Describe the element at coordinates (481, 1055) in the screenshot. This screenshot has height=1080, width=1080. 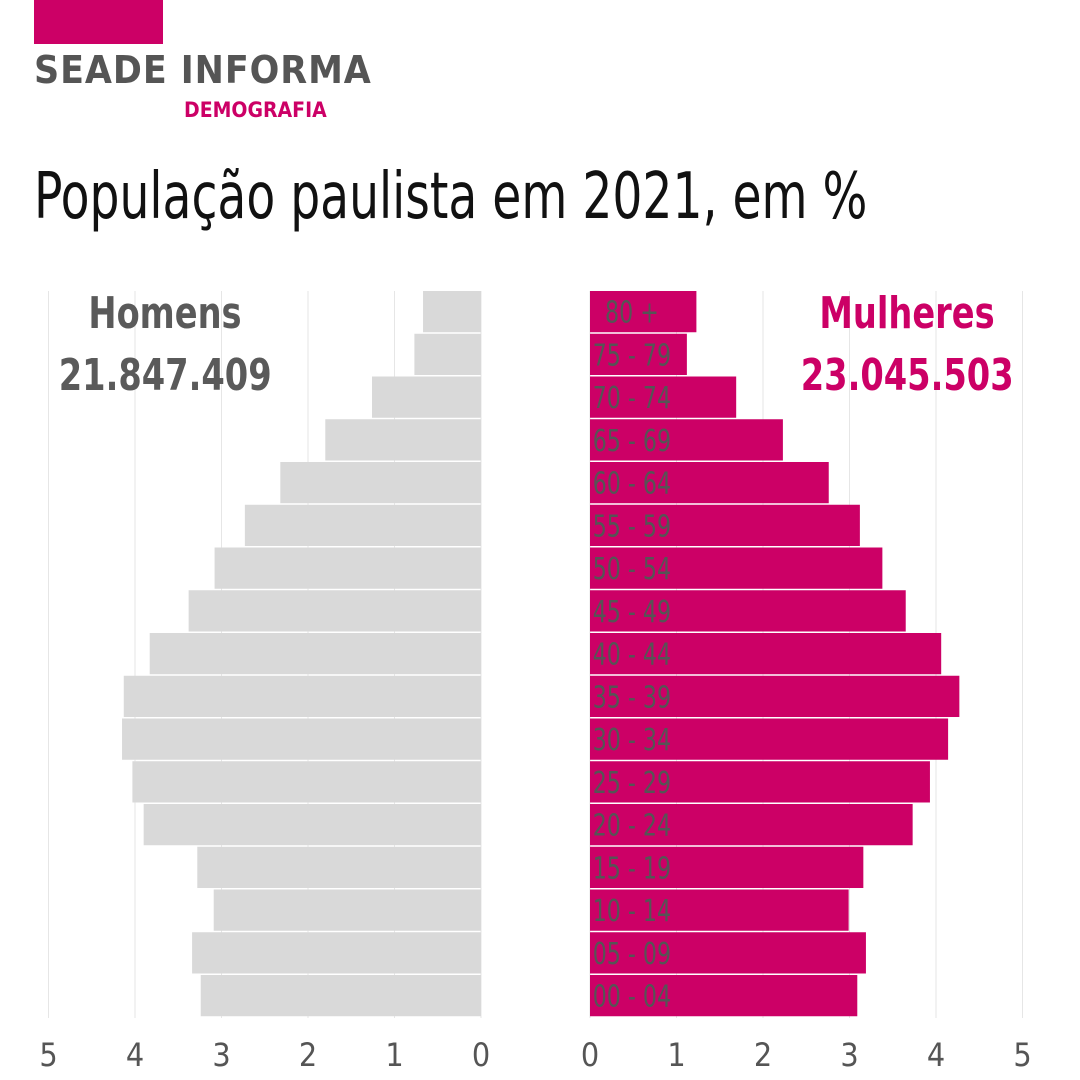
I see `tick-men-0: 0` at that location.